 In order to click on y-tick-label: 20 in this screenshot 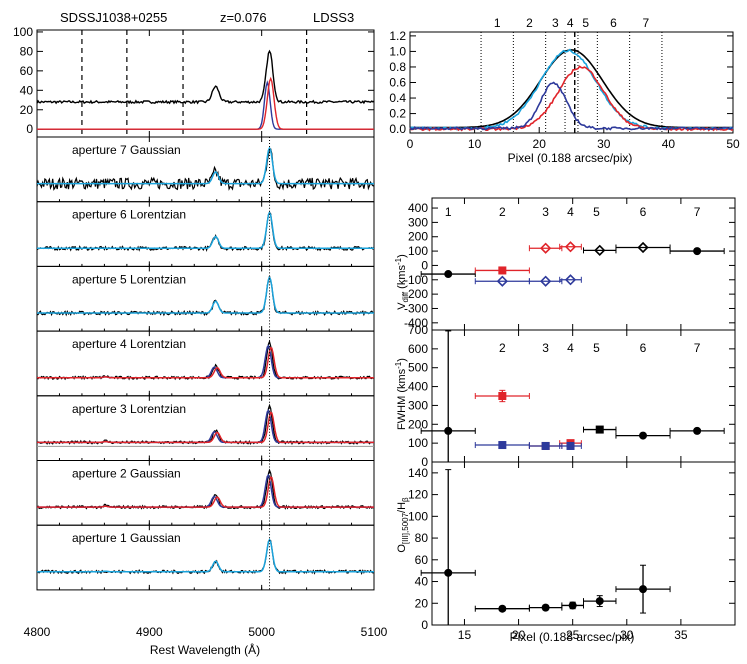, I will do `click(27, 110)`.